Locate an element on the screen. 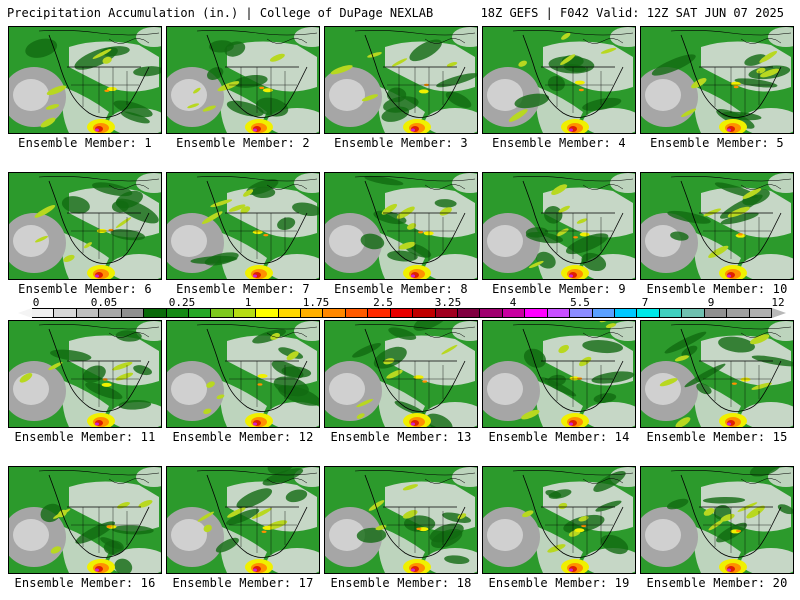 The height and width of the screenshot is (600, 800). ensemble-member-panel: Ensemble Member: 1 is located at coordinates (85, 88).